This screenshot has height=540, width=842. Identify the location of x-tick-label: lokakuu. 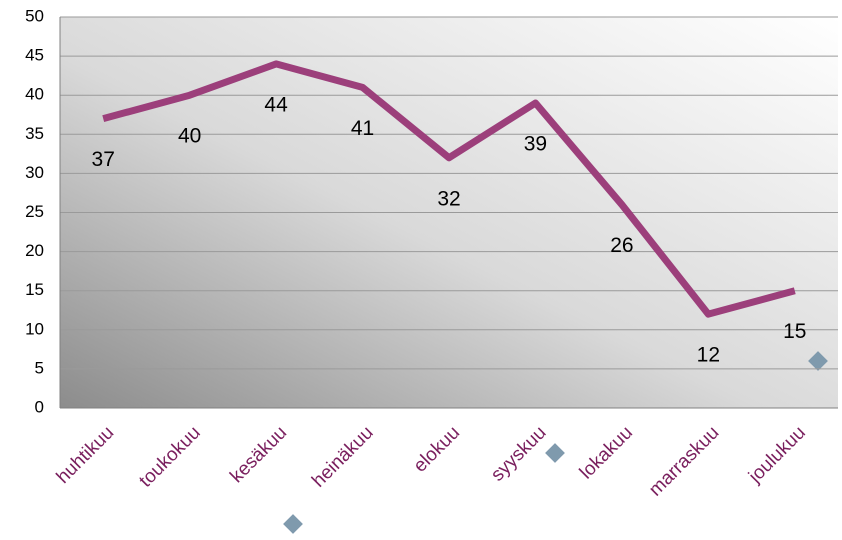
(606, 452).